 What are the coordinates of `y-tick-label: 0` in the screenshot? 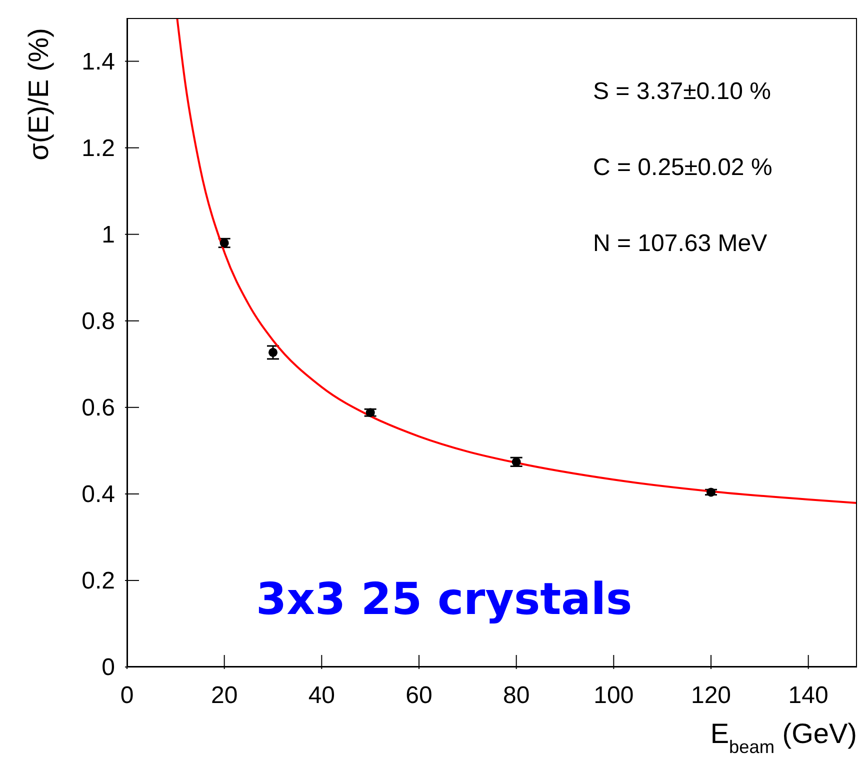 It's located at (108, 667).